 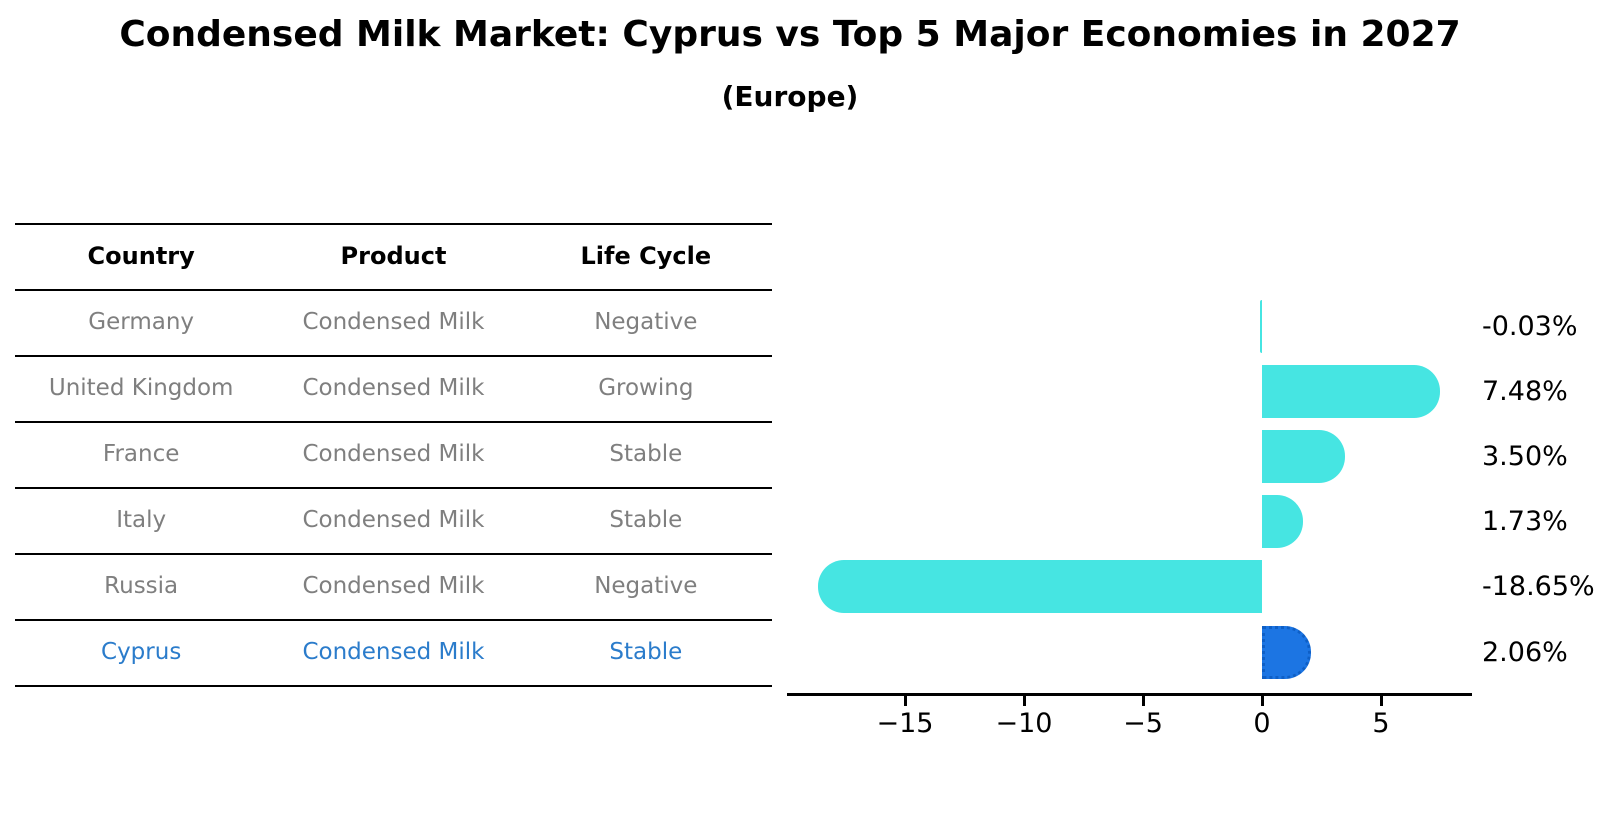 I want to click on table-row: France Condensed Milk Stable, so click(x=393, y=454).